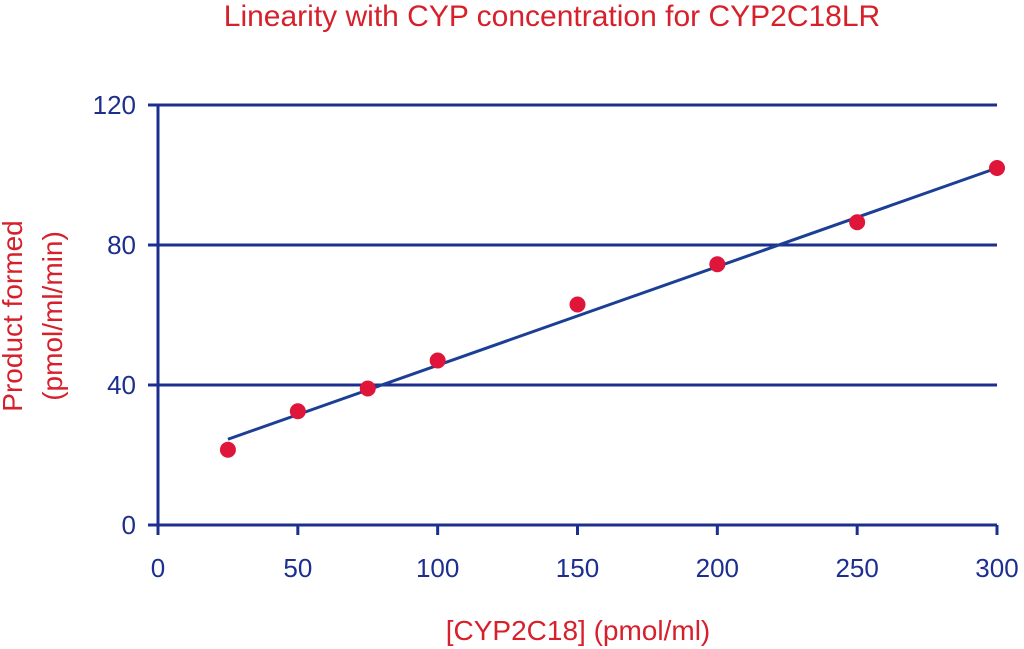 This screenshot has width=1024, height=649. What do you see at coordinates (114, 105) in the screenshot?
I see `y-tick-label: 120` at bounding box center [114, 105].